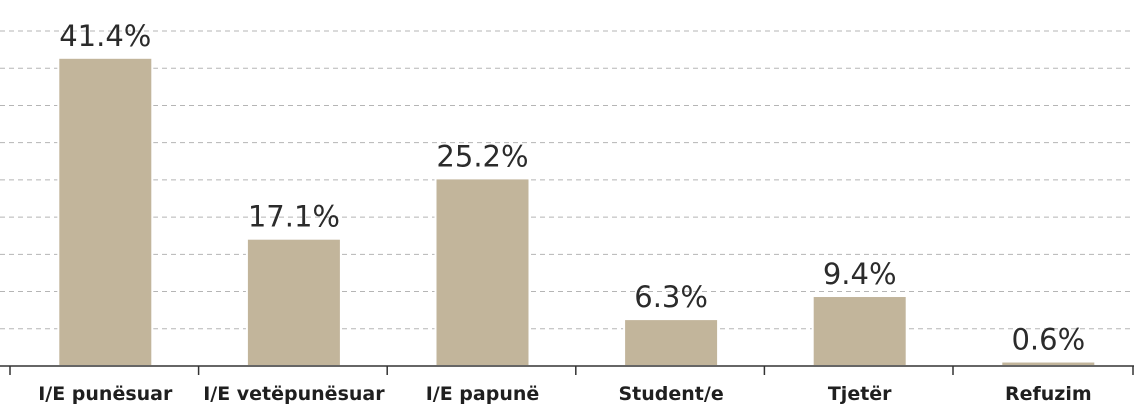 This screenshot has width=1134, height=409. I want to click on x-tick-label: Refuzim, so click(1048, 394).